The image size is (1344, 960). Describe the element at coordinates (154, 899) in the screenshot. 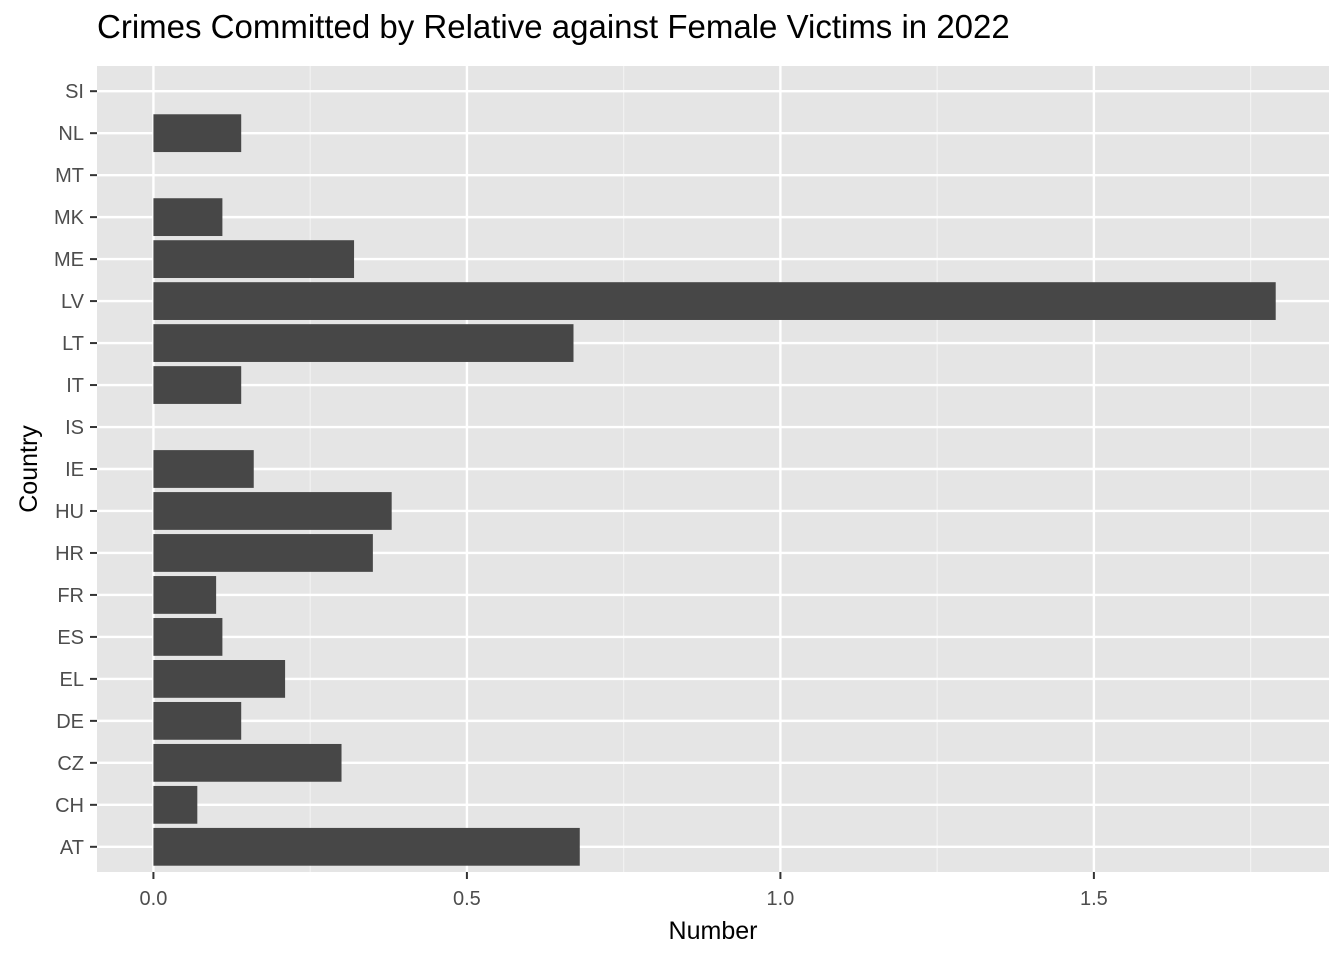

I see `x-tick-label: 0.0` at that location.